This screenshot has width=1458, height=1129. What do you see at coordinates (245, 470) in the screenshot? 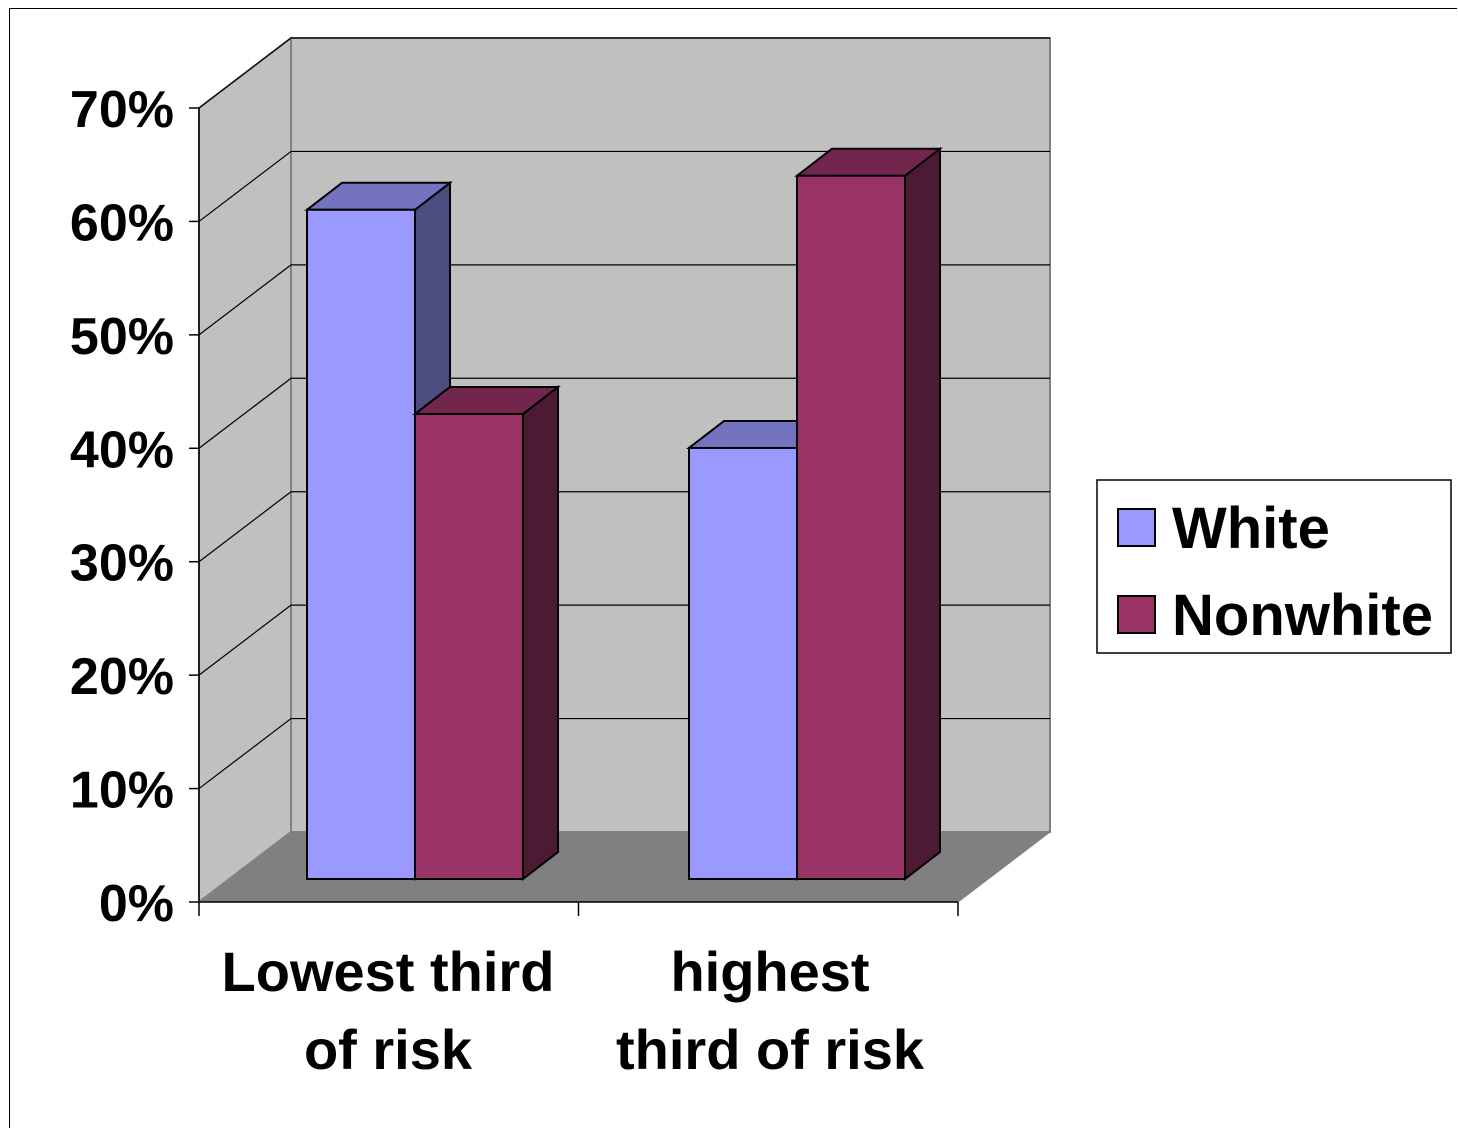
I see `side-wall` at bounding box center [245, 470].